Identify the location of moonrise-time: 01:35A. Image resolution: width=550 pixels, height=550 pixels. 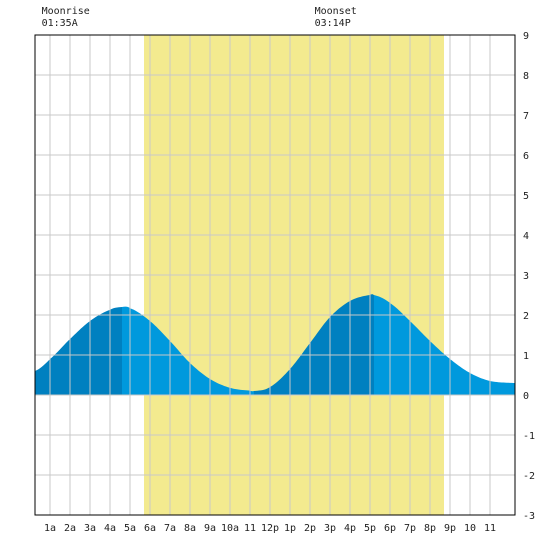
(59, 23).